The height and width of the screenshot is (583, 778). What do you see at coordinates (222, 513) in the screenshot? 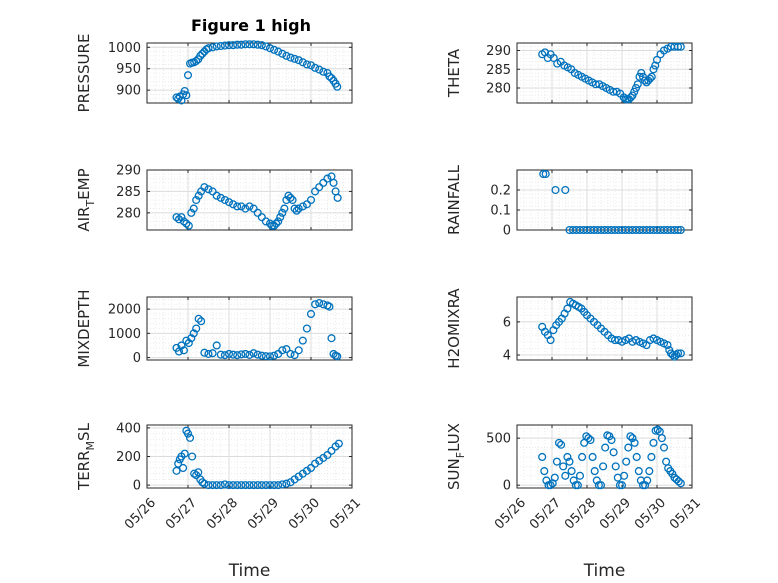
I see `x-tick-label: 05/28` at bounding box center [222, 513].